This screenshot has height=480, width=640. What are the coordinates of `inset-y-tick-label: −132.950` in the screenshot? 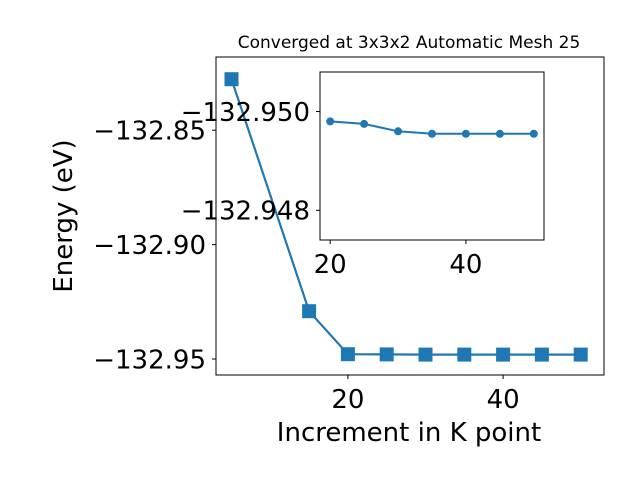 It's located at (245, 113).